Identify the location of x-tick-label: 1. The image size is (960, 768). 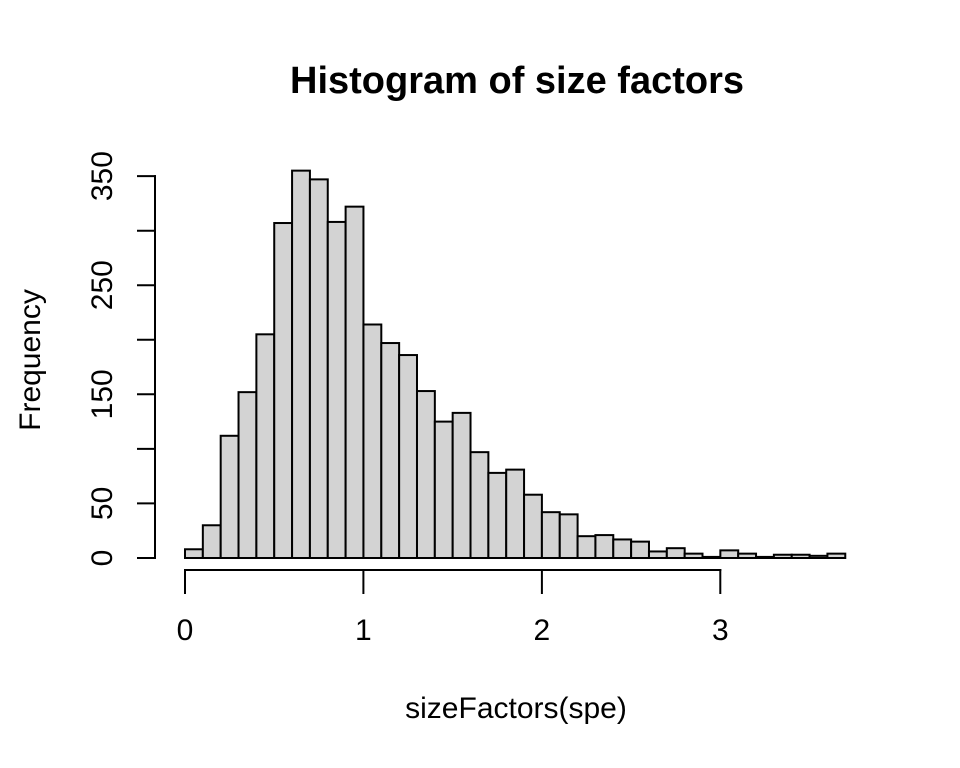
(363, 630).